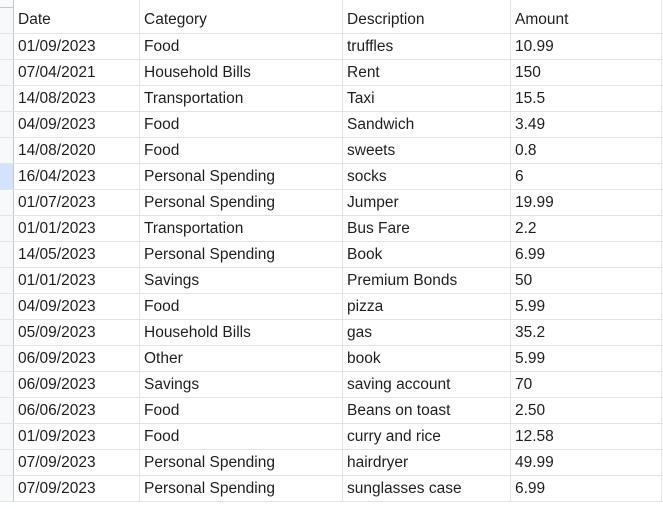 The image size is (663, 509). What do you see at coordinates (77, 332) in the screenshot?
I see `cell-date: 05/09/2023` at bounding box center [77, 332].